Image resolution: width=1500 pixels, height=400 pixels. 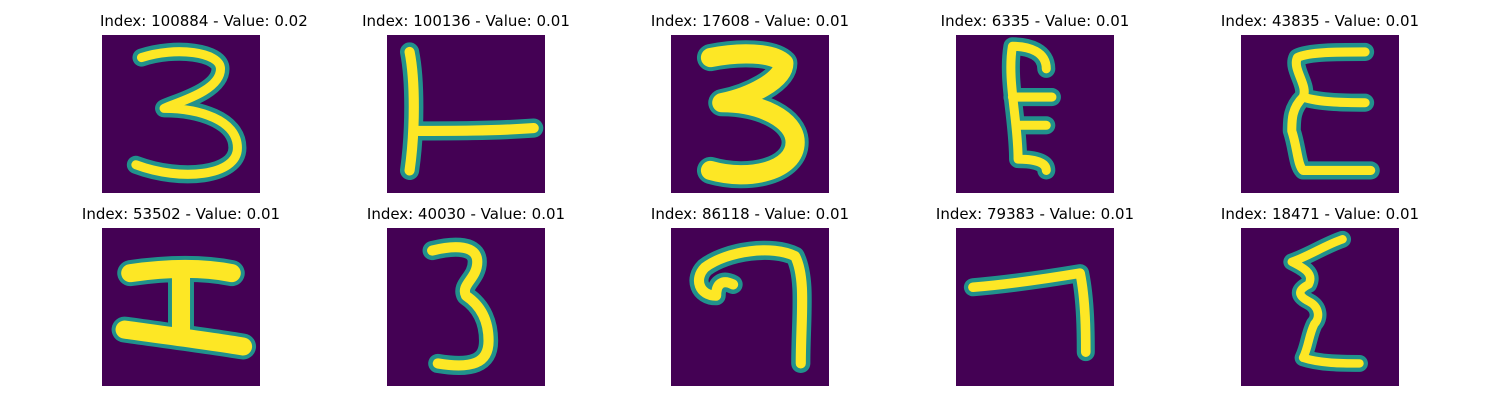 I want to click on panel-title: Index: 100136 - Value: 0.01, so click(x=466, y=21).